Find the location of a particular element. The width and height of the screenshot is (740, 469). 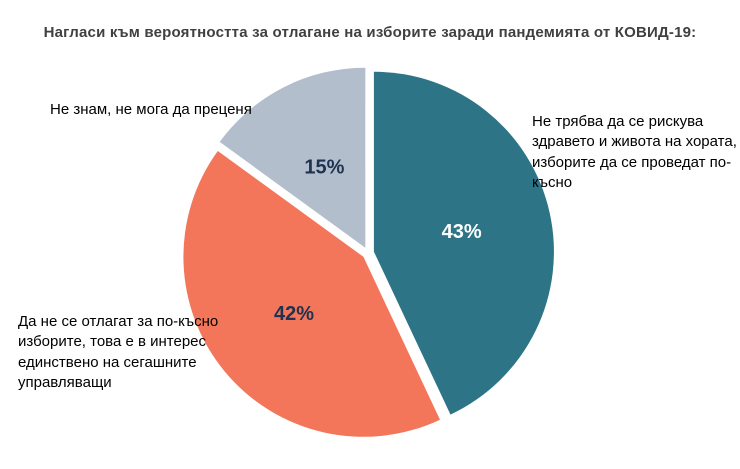

pie-slice-2-percent: 15% is located at coordinates (324, 168).